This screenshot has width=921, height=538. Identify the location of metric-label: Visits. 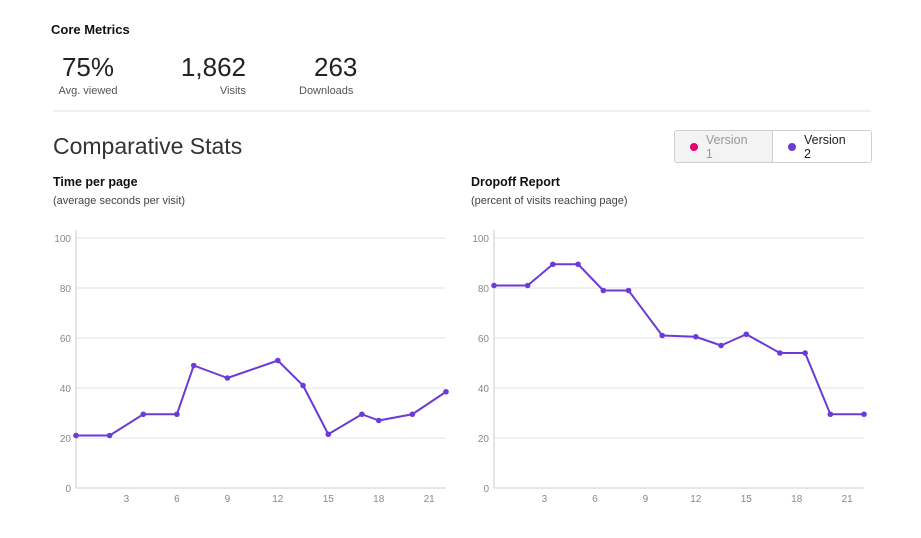
(232, 91).